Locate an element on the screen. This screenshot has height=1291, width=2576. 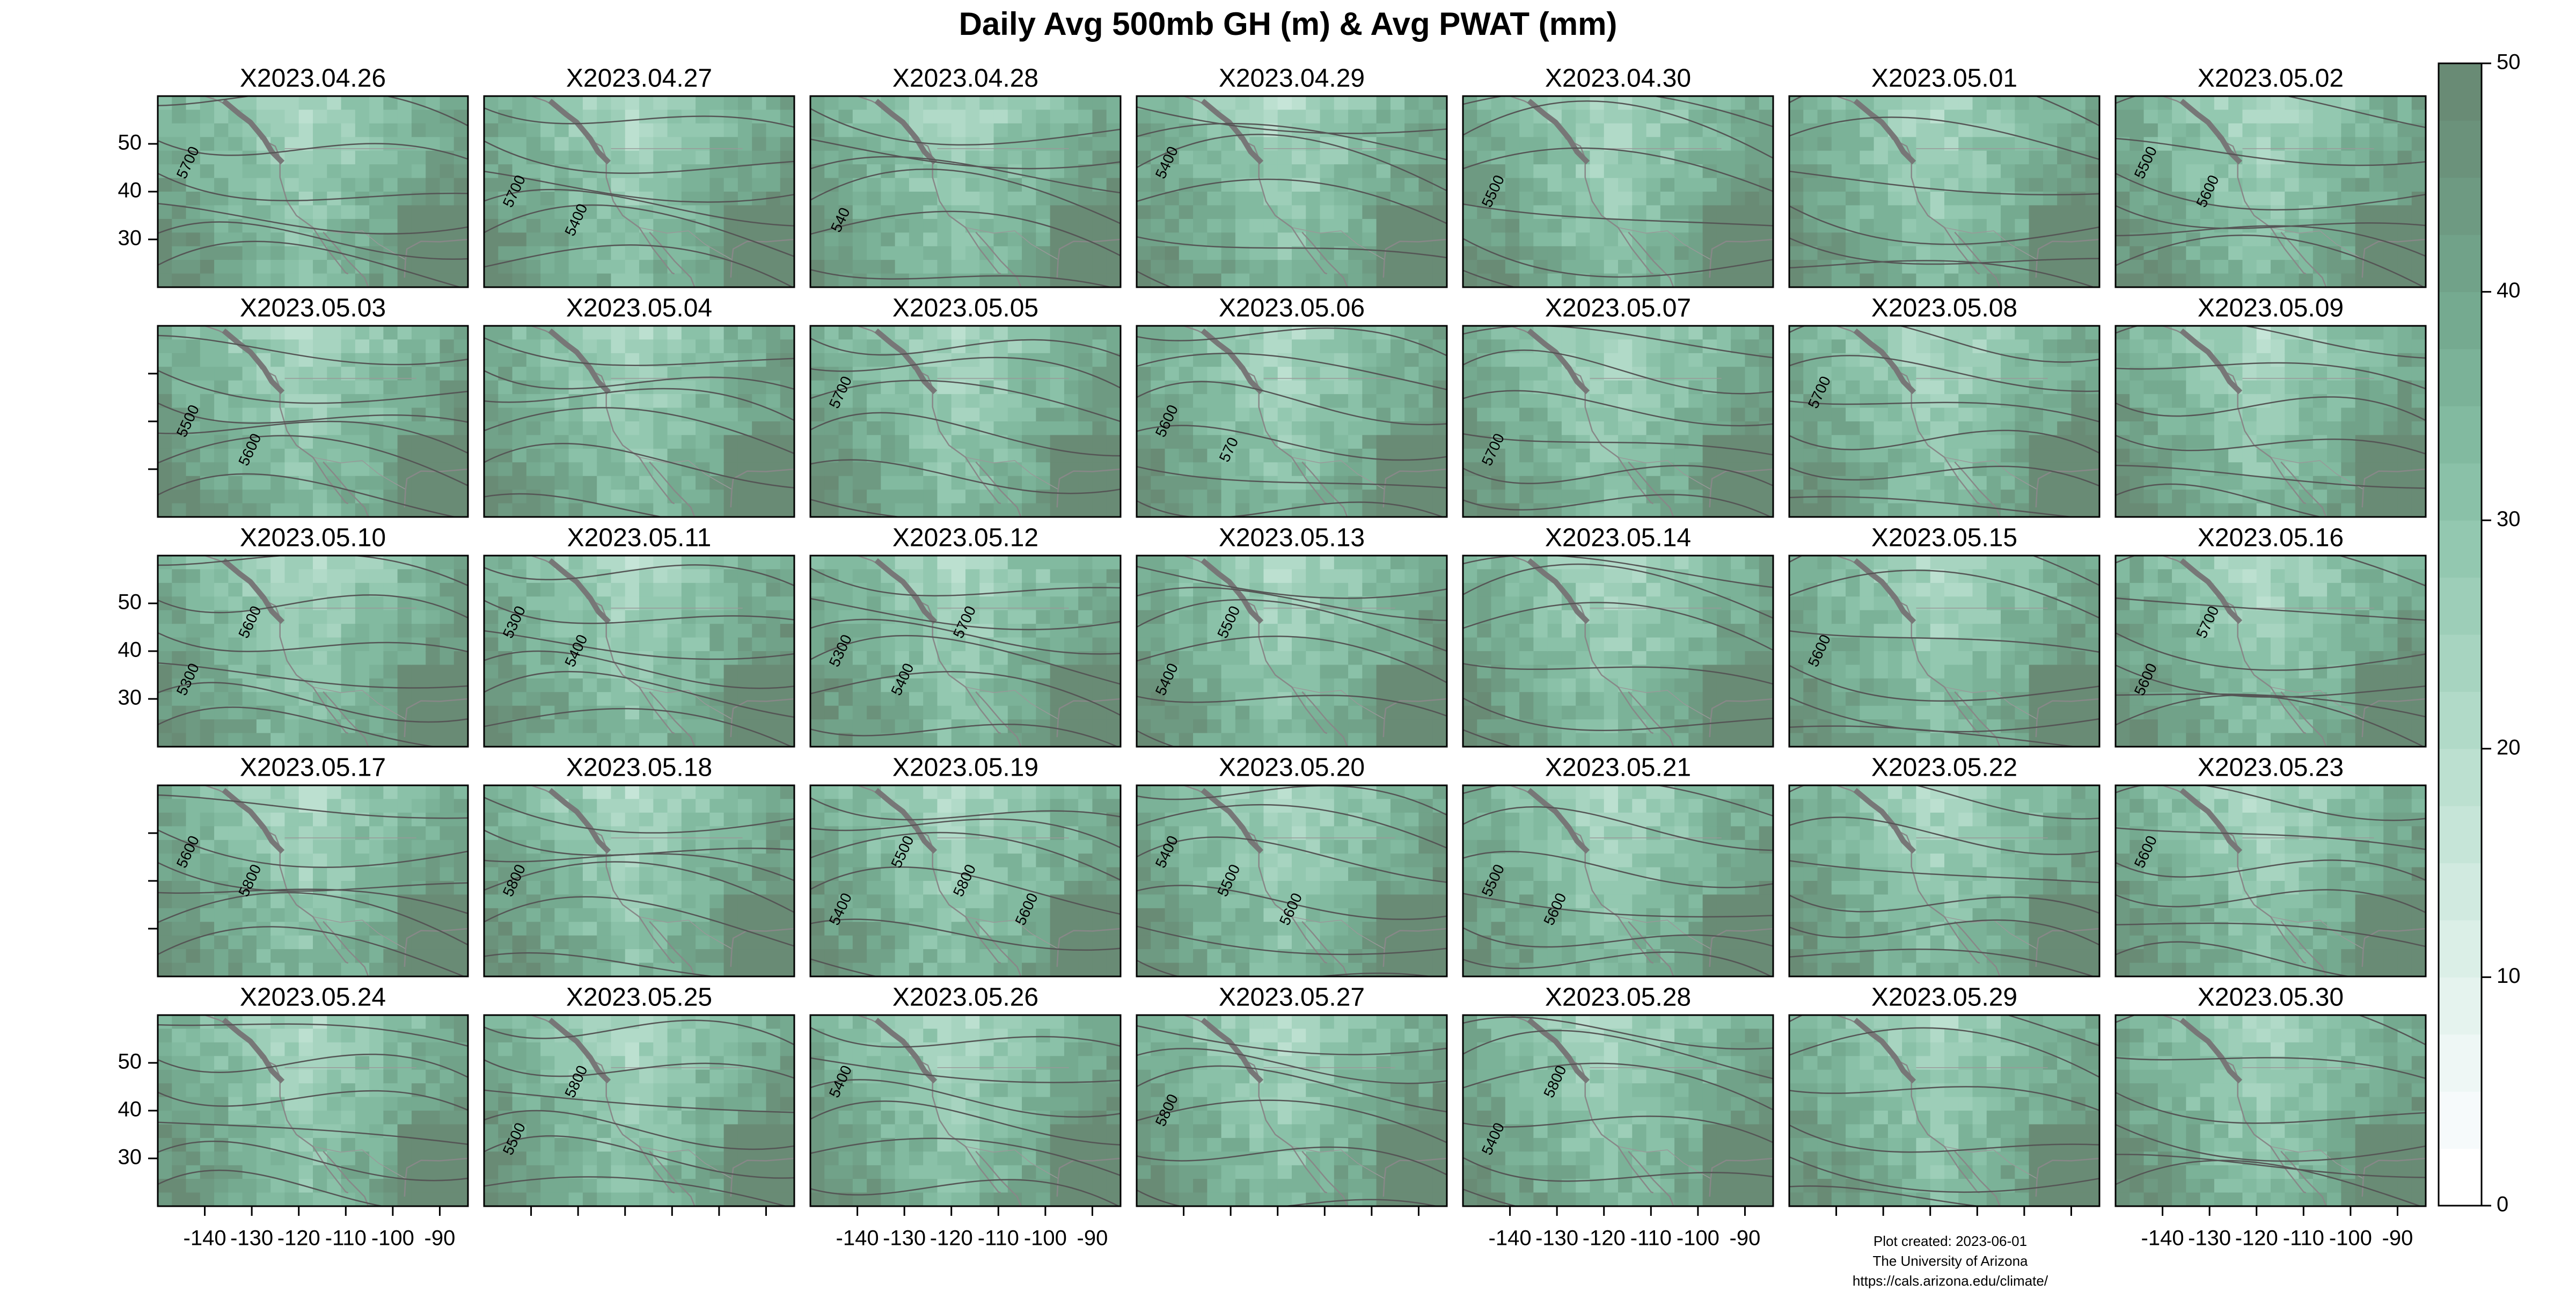
map-panel: 5700 is located at coordinates (965, 424).